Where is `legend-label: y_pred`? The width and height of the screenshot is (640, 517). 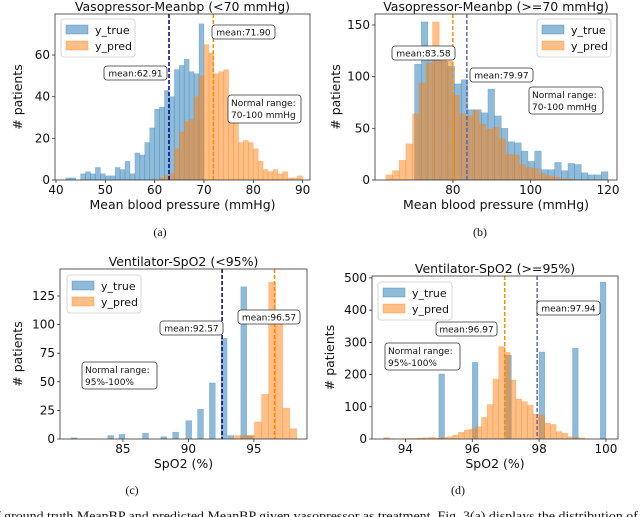 legend-label: y_pred is located at coordinates (119, 302).